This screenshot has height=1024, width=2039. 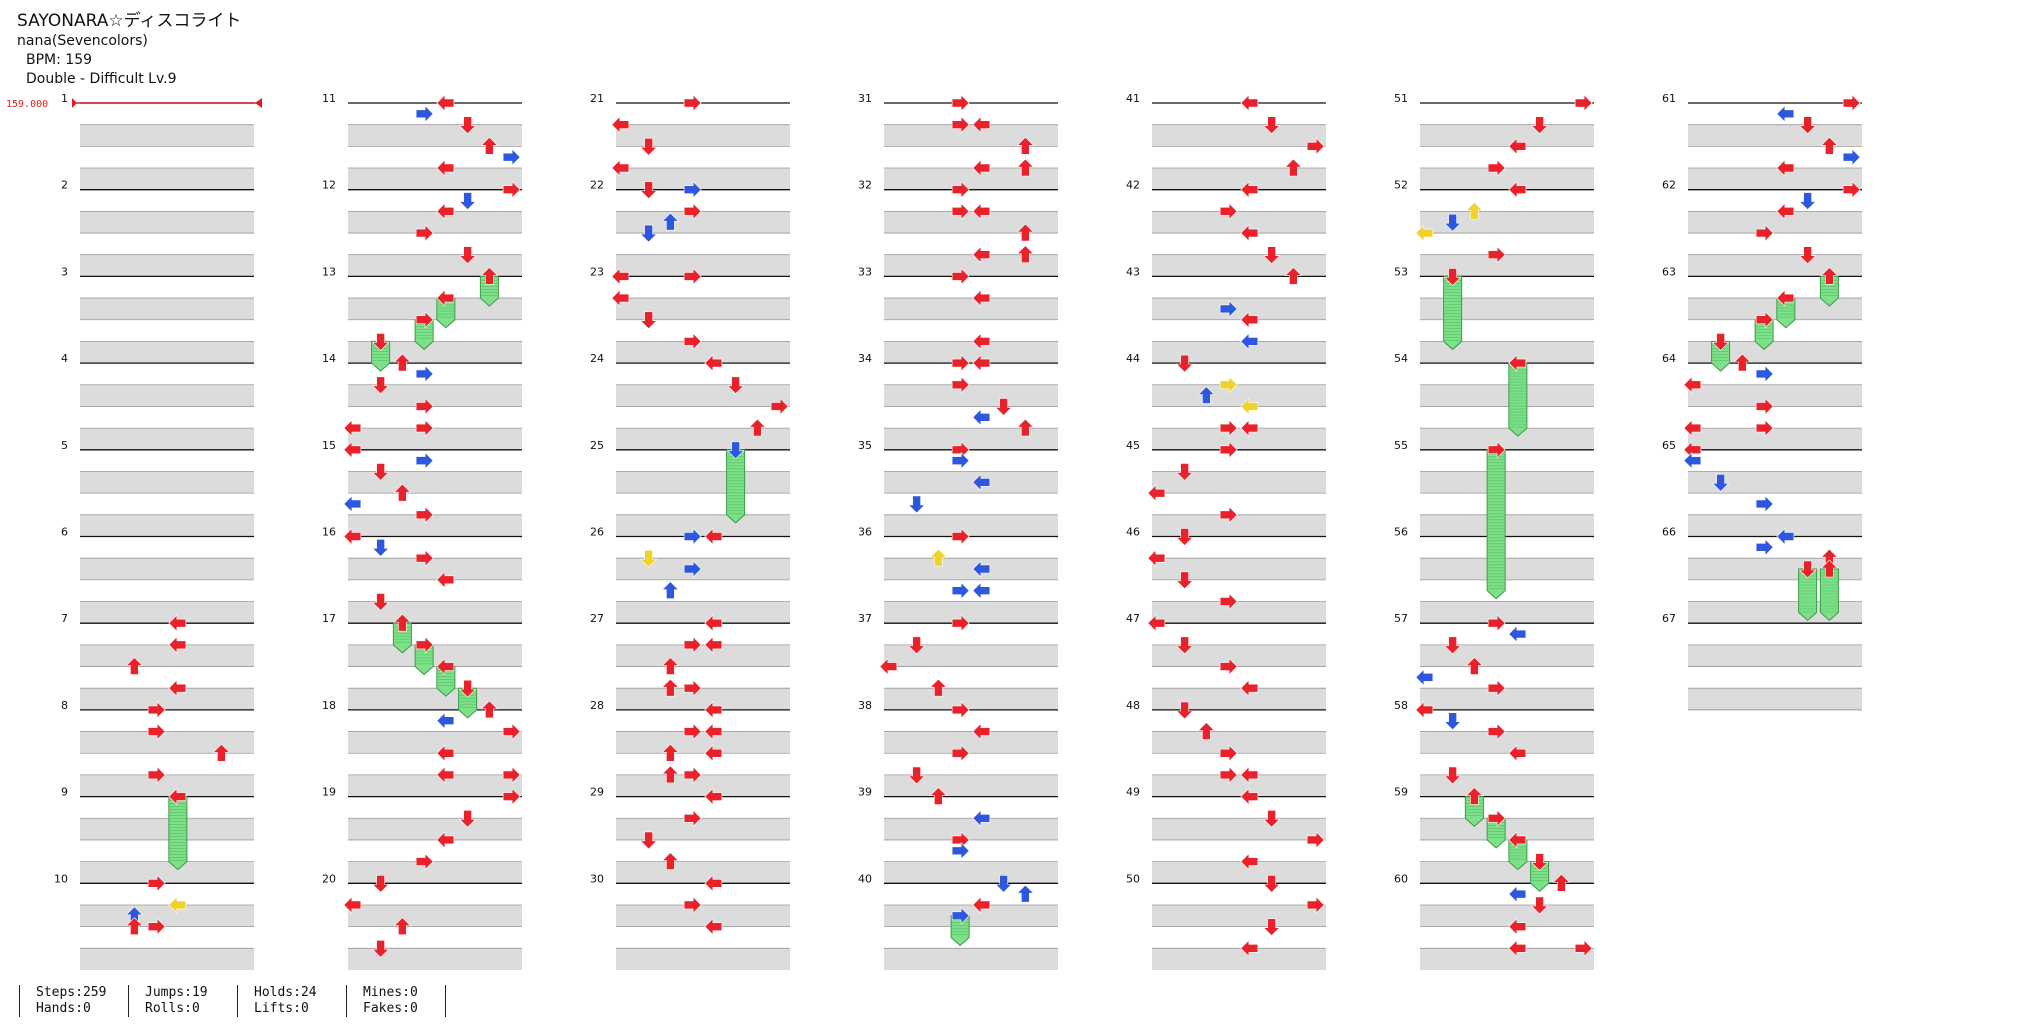 I want to click on measure-number: 24, so click(x=597, y=358).